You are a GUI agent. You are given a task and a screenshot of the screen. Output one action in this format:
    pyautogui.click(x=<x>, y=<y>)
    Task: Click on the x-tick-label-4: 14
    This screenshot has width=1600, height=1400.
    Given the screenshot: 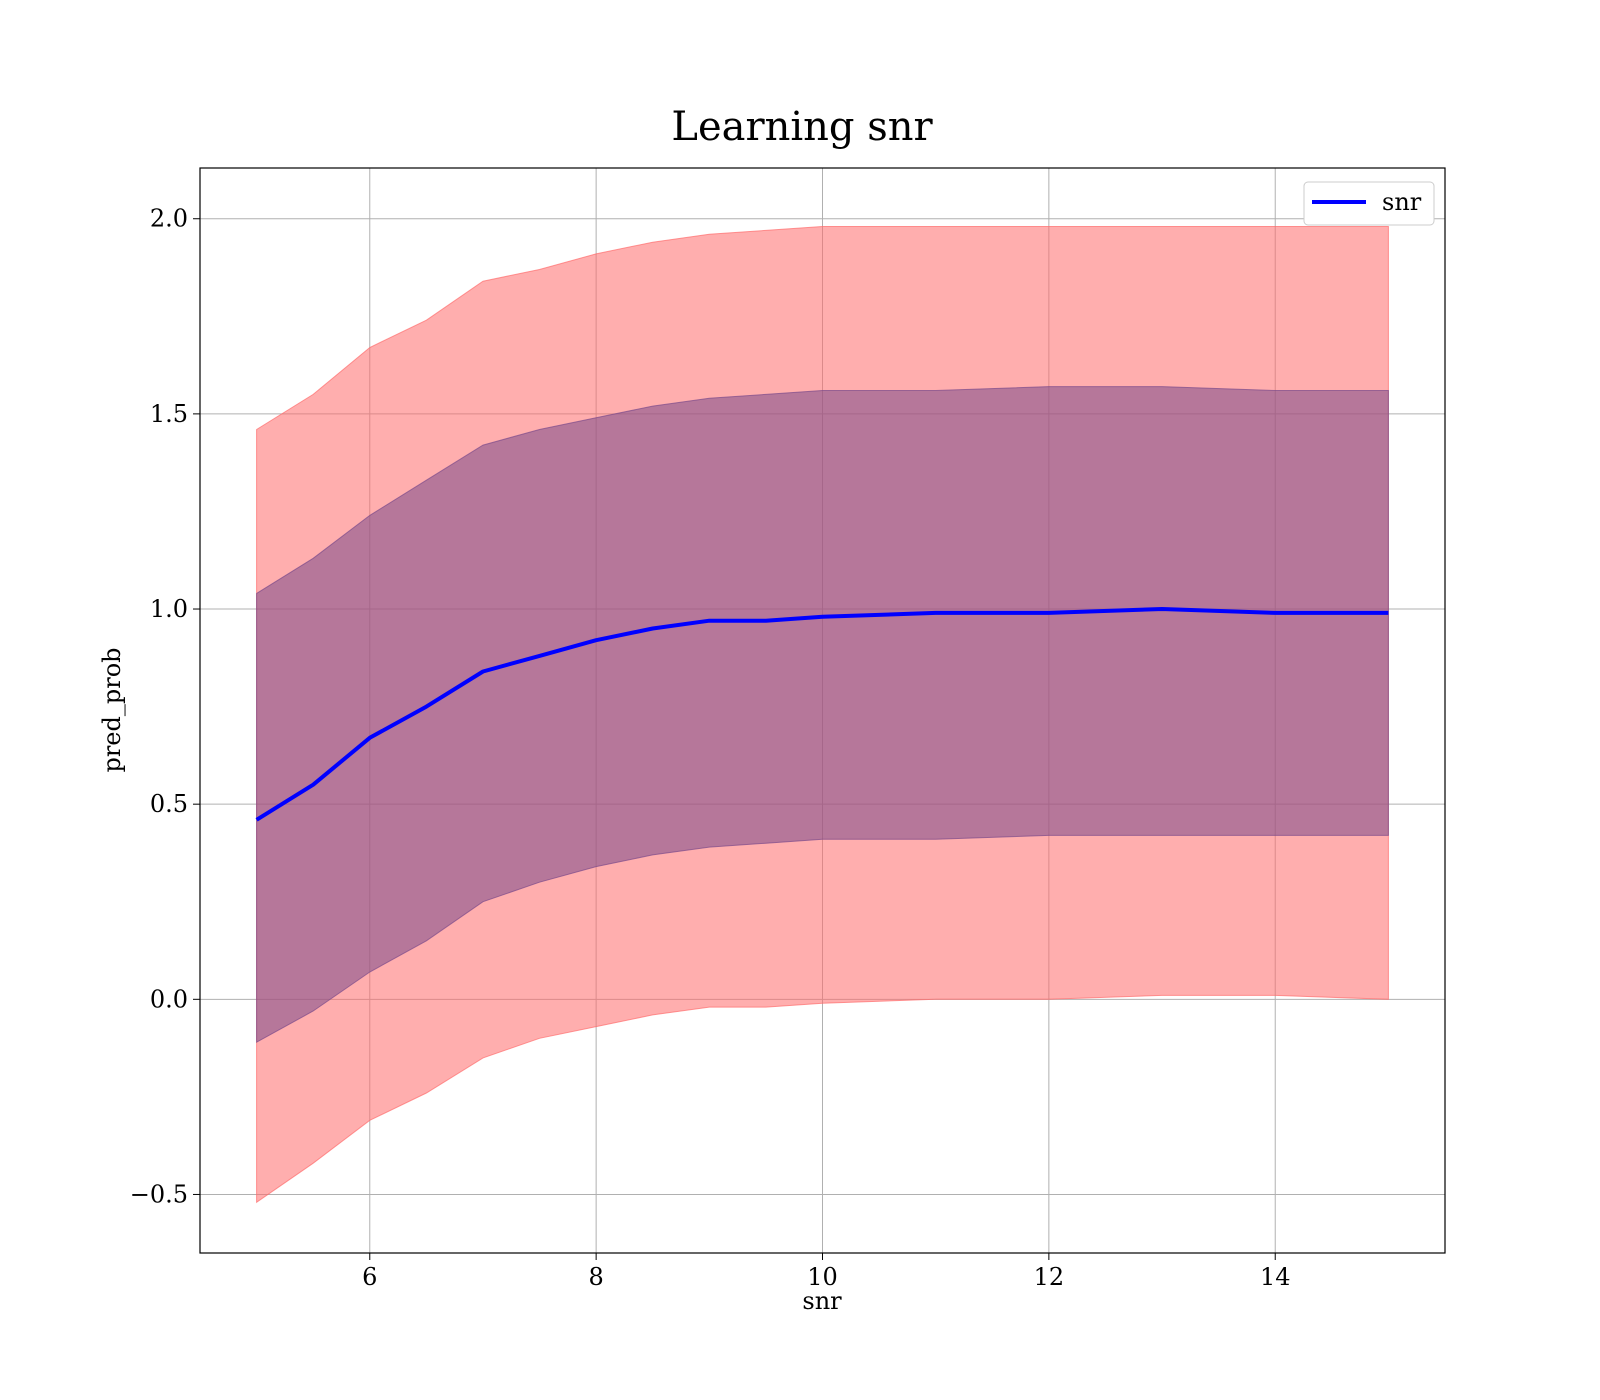 What is the action you would take?
    pyautogui.click(x=1275, y=1277)
    